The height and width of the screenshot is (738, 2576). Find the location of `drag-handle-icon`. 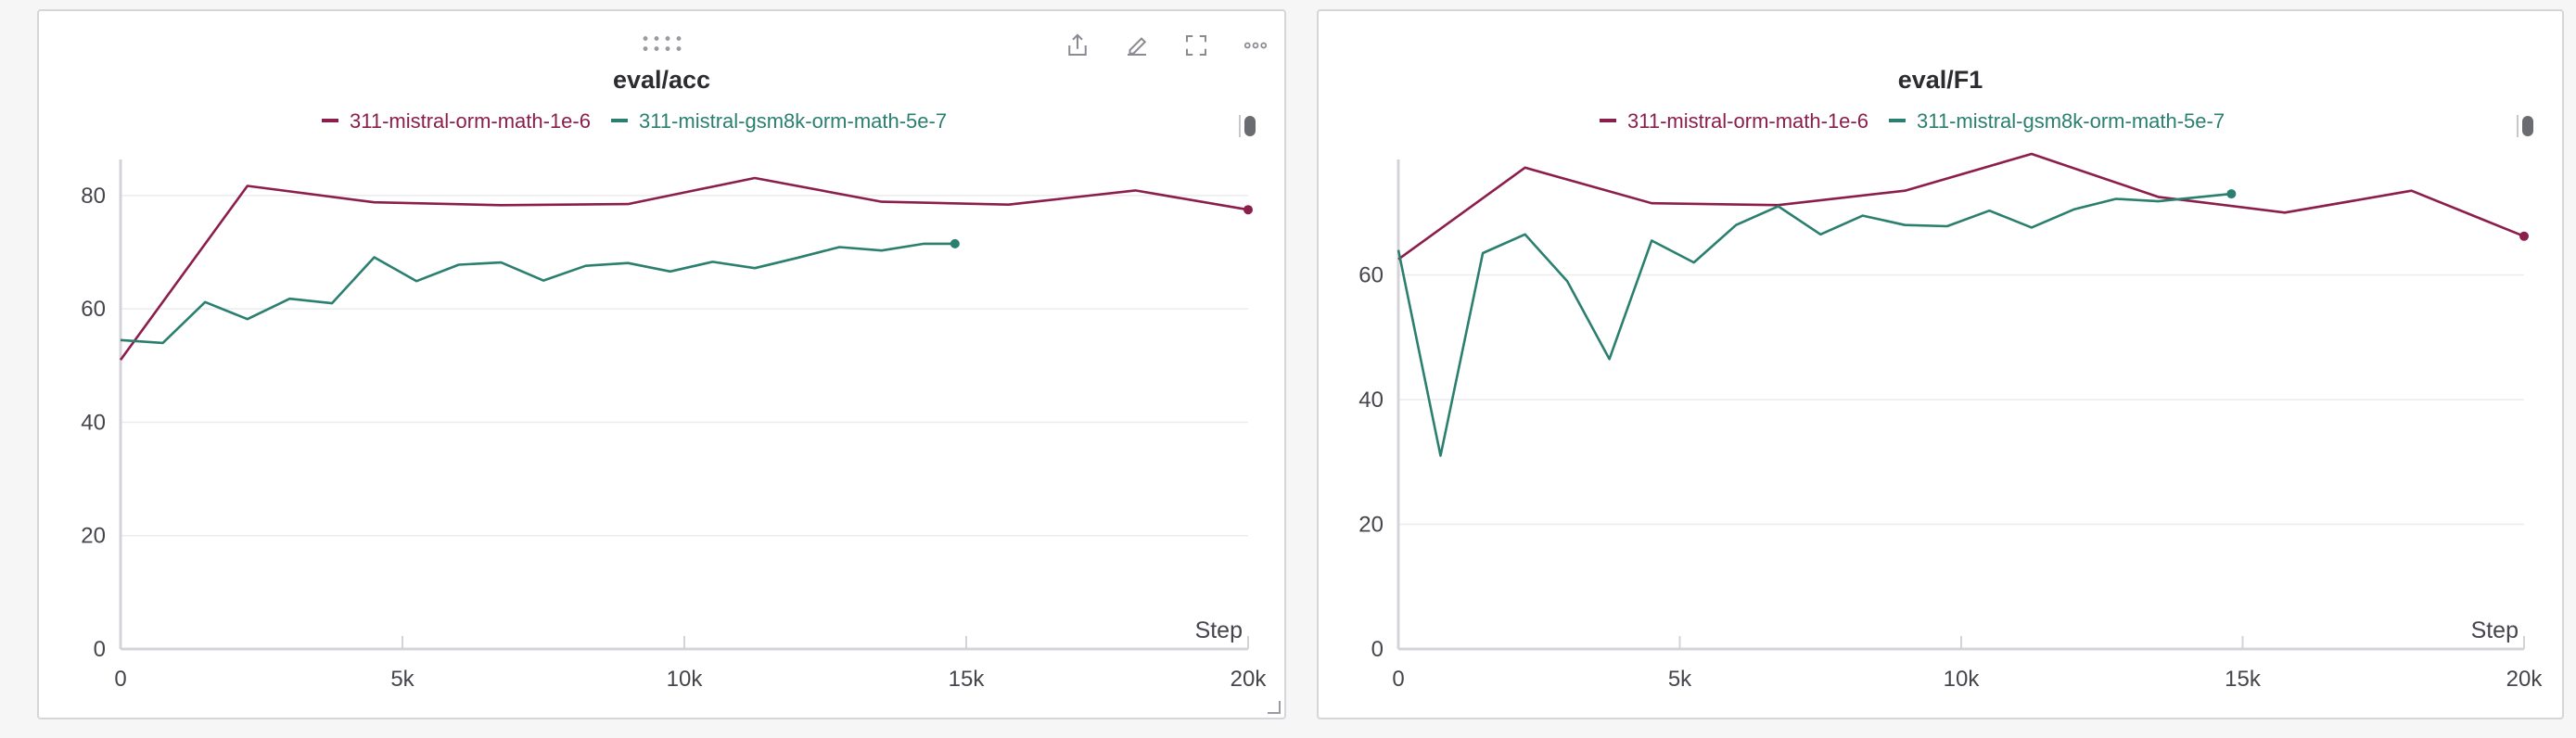

drag-handle-icon is located at coordinates (662, 43).